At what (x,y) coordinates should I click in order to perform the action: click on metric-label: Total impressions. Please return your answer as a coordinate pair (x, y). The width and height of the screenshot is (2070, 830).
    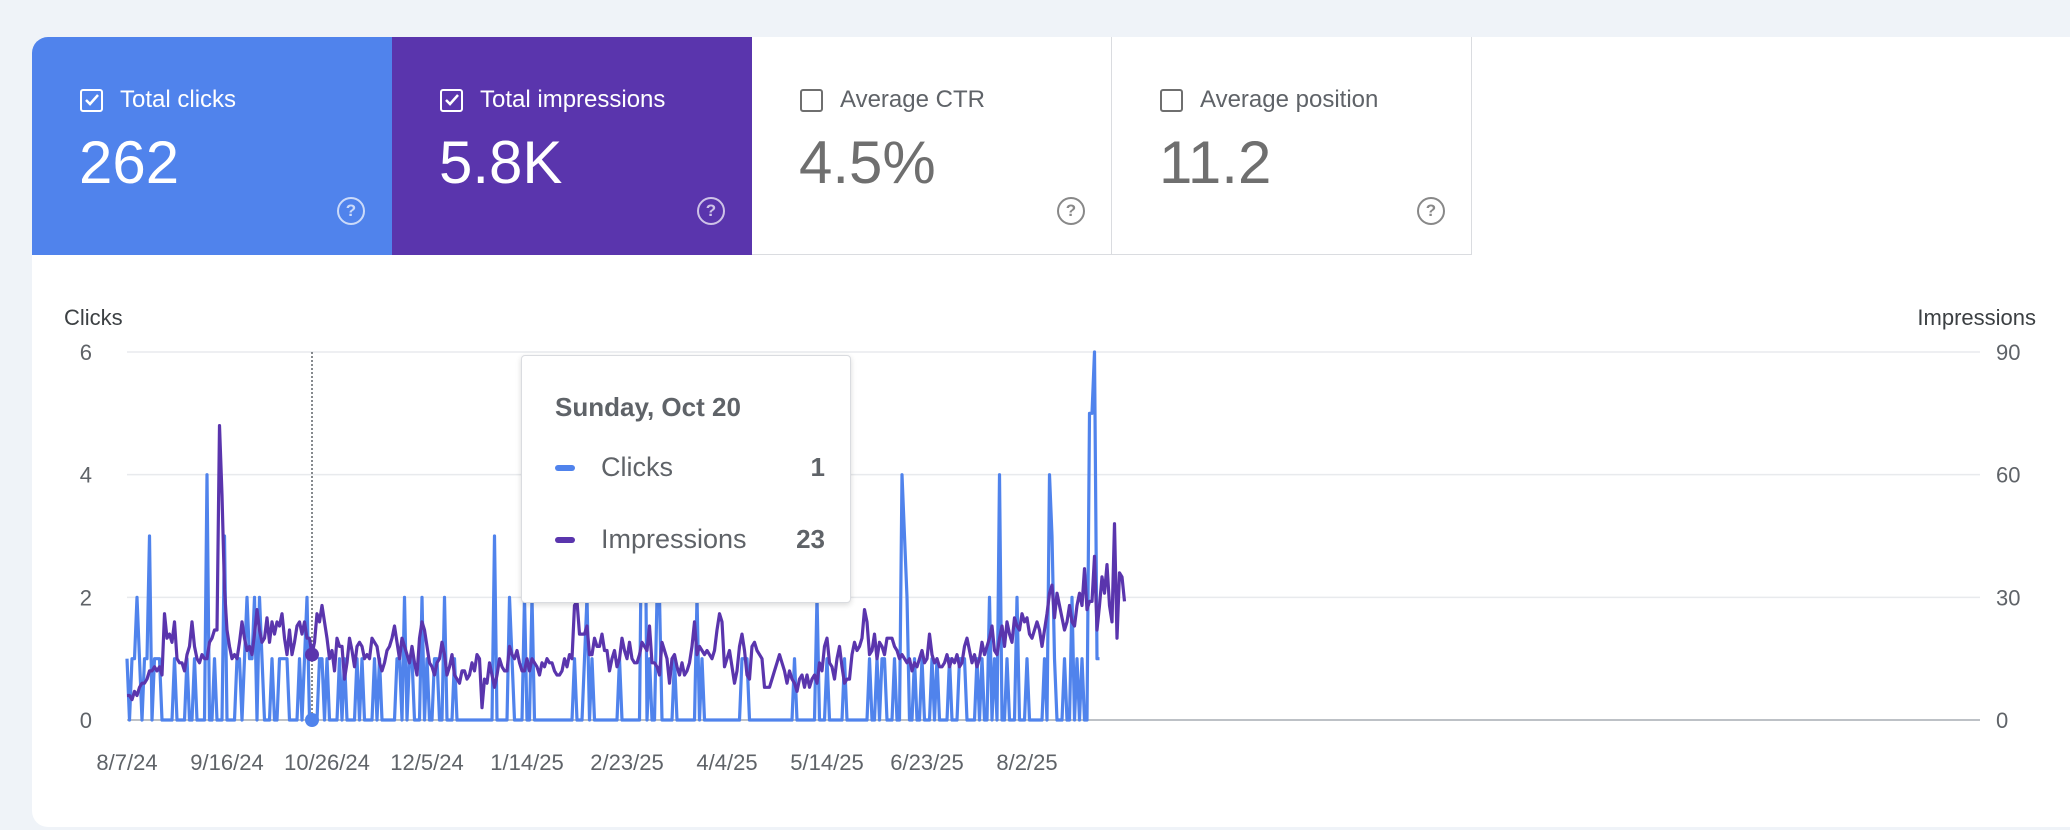
    Looking at the image, I should click on (573, 99).